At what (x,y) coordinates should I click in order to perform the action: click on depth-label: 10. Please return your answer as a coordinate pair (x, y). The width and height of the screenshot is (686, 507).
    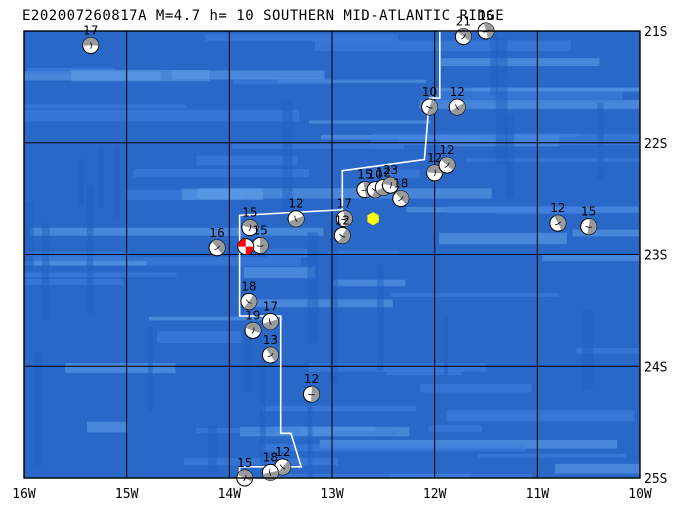
    Looking at the image, I should click on (374, 175).